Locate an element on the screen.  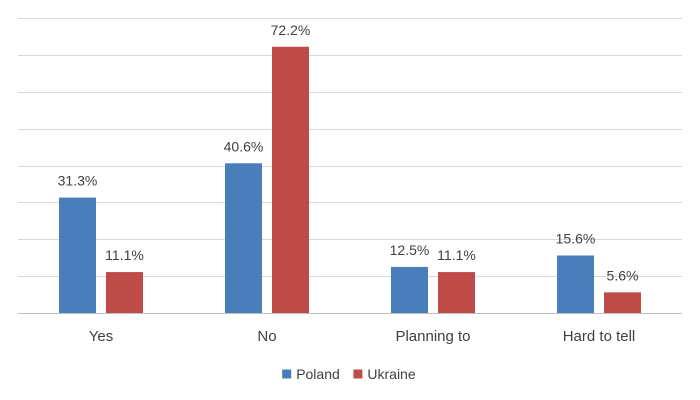
bar-ukraine-no is located at coordinates (290, 179).